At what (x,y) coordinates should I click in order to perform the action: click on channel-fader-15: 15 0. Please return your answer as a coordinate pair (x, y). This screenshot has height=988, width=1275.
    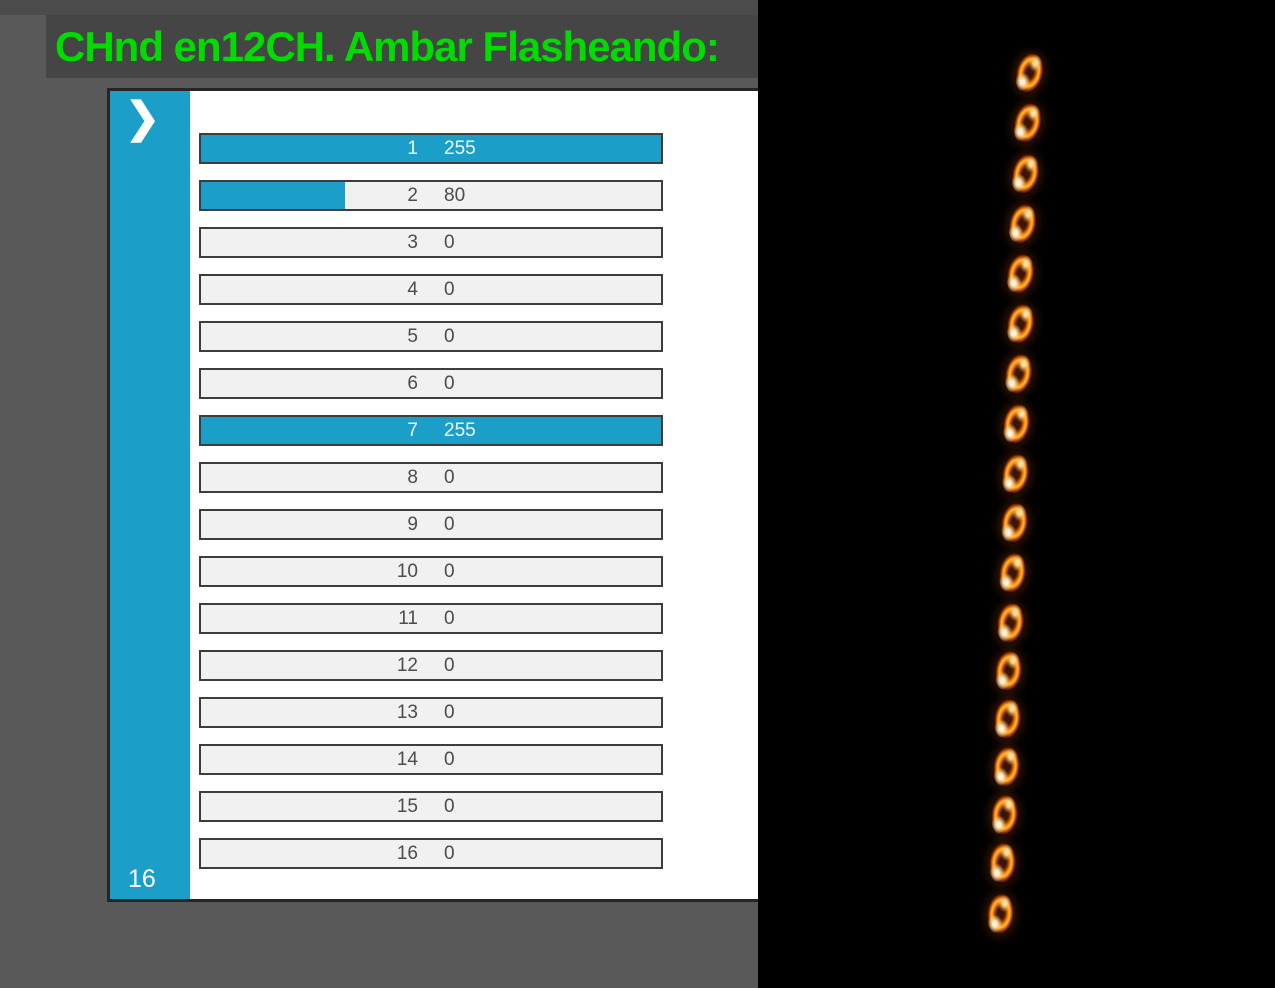
    Looking at the image, I should click on (431, 806).